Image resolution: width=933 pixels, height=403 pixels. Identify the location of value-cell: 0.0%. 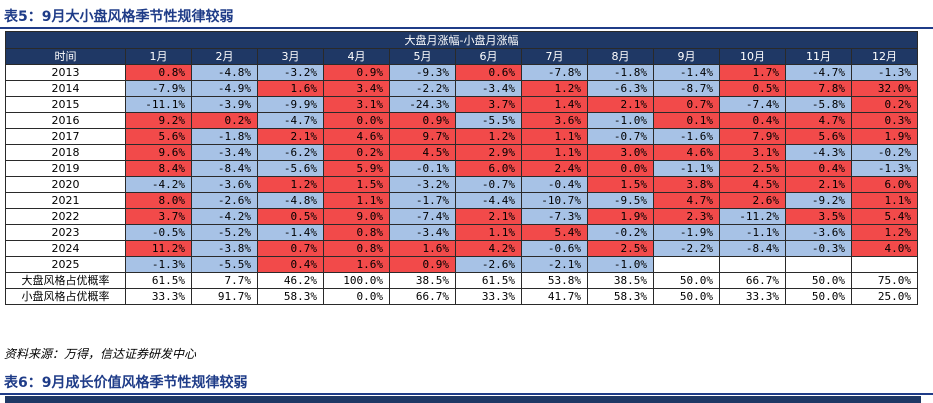
(356, 120).